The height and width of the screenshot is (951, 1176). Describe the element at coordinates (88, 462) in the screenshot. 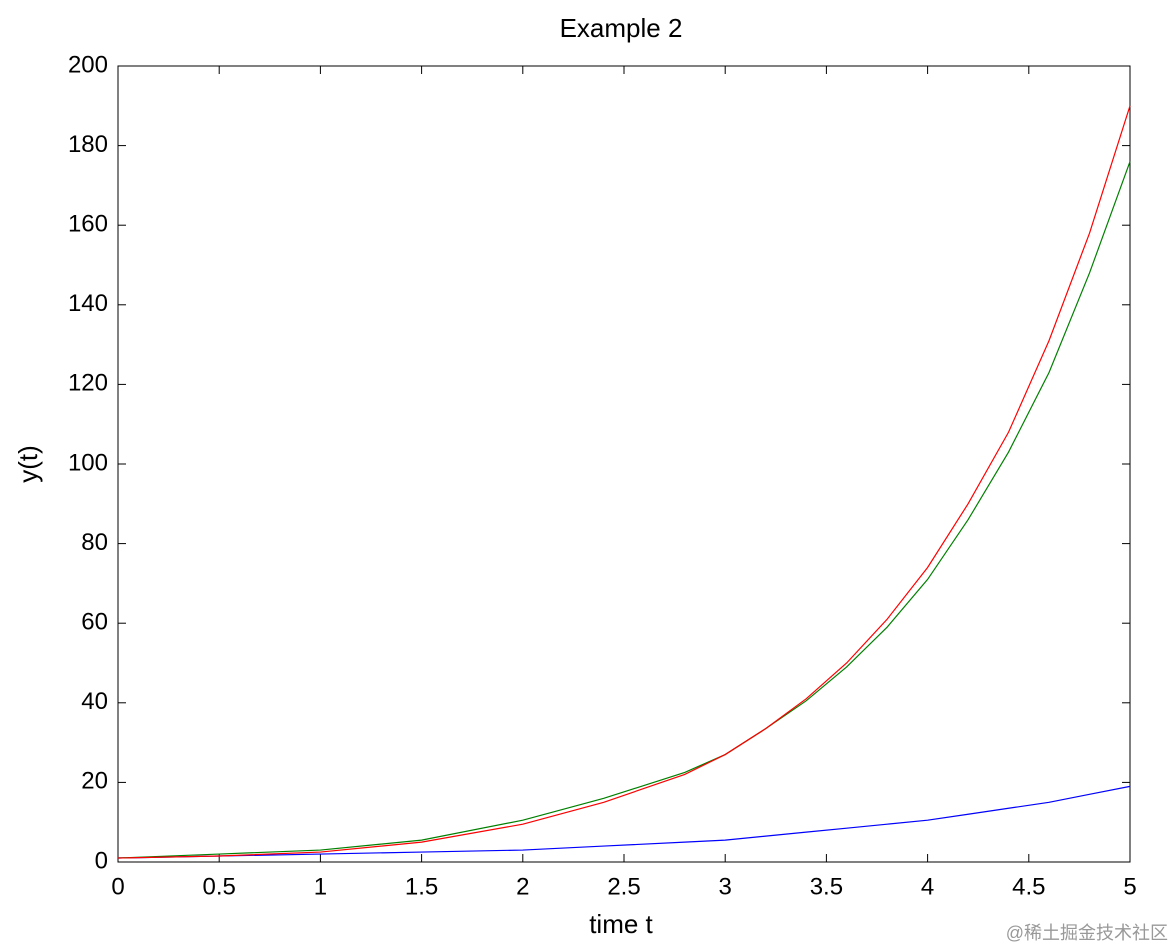

I see `y-tick-label: 100` at that location.